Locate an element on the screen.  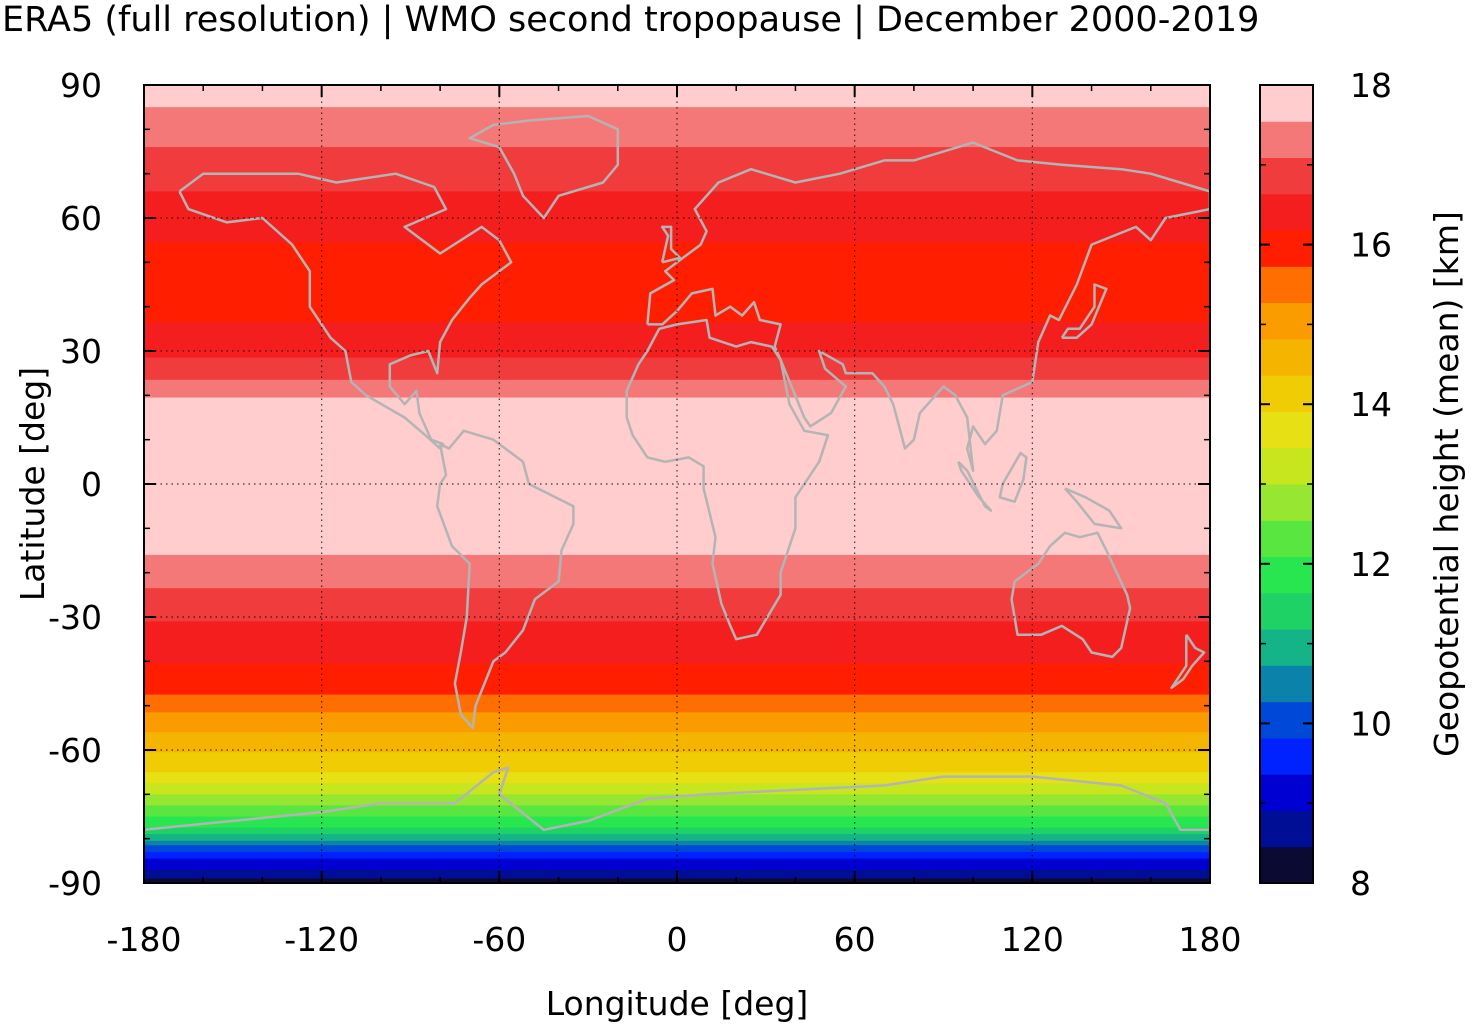
y-axis-label: Latitude [deg] is located at coordinates (32, 484).